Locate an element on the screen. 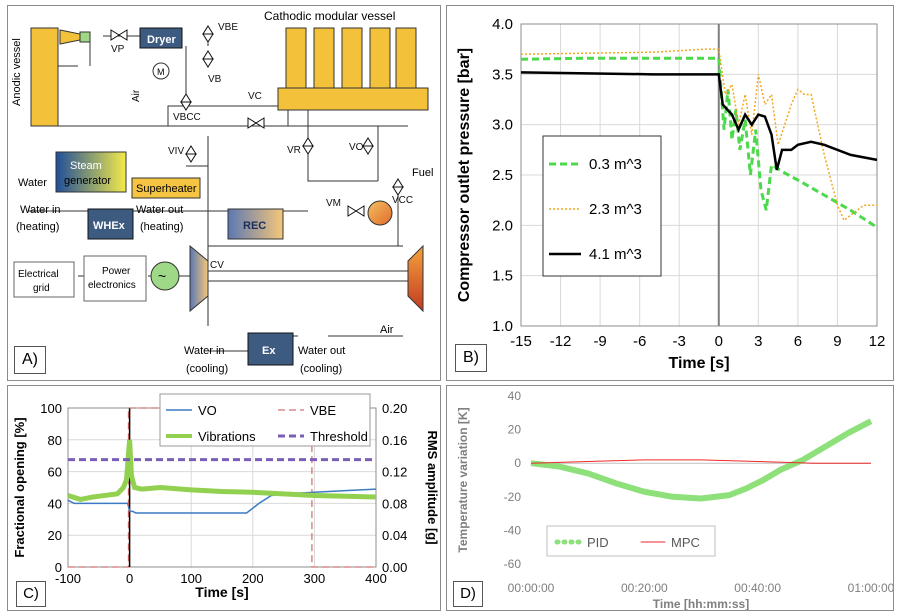  blower-icon is located at coordinates (161, 71).